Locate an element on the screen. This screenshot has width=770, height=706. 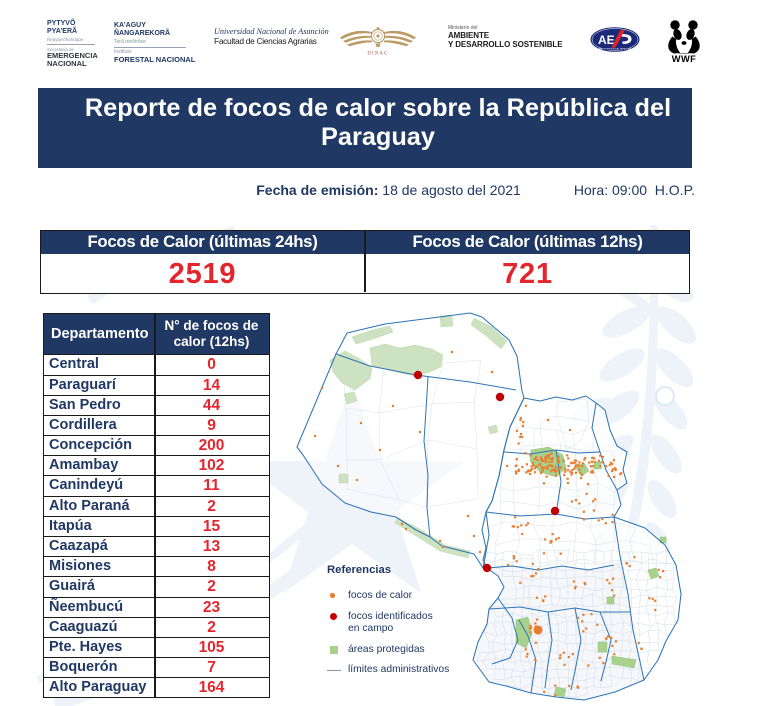
svg-text: WWF is located at coordinates (684, 58).